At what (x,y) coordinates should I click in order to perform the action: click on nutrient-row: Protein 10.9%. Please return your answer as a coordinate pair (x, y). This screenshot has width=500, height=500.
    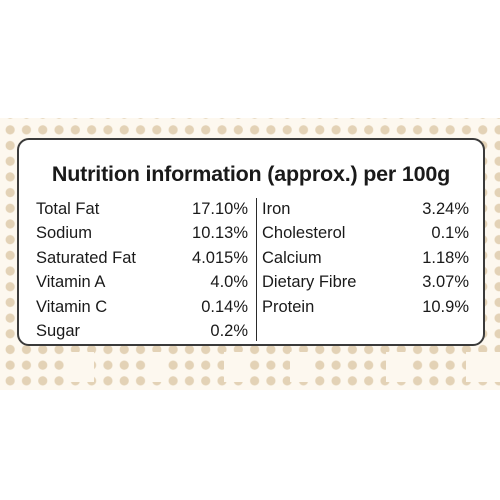
    Looking at the image, I should click on (365, 307).